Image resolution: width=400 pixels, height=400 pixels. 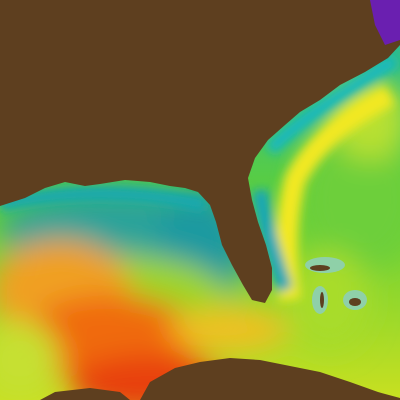 I want to click on bahamas, so click(x=335, y=286).